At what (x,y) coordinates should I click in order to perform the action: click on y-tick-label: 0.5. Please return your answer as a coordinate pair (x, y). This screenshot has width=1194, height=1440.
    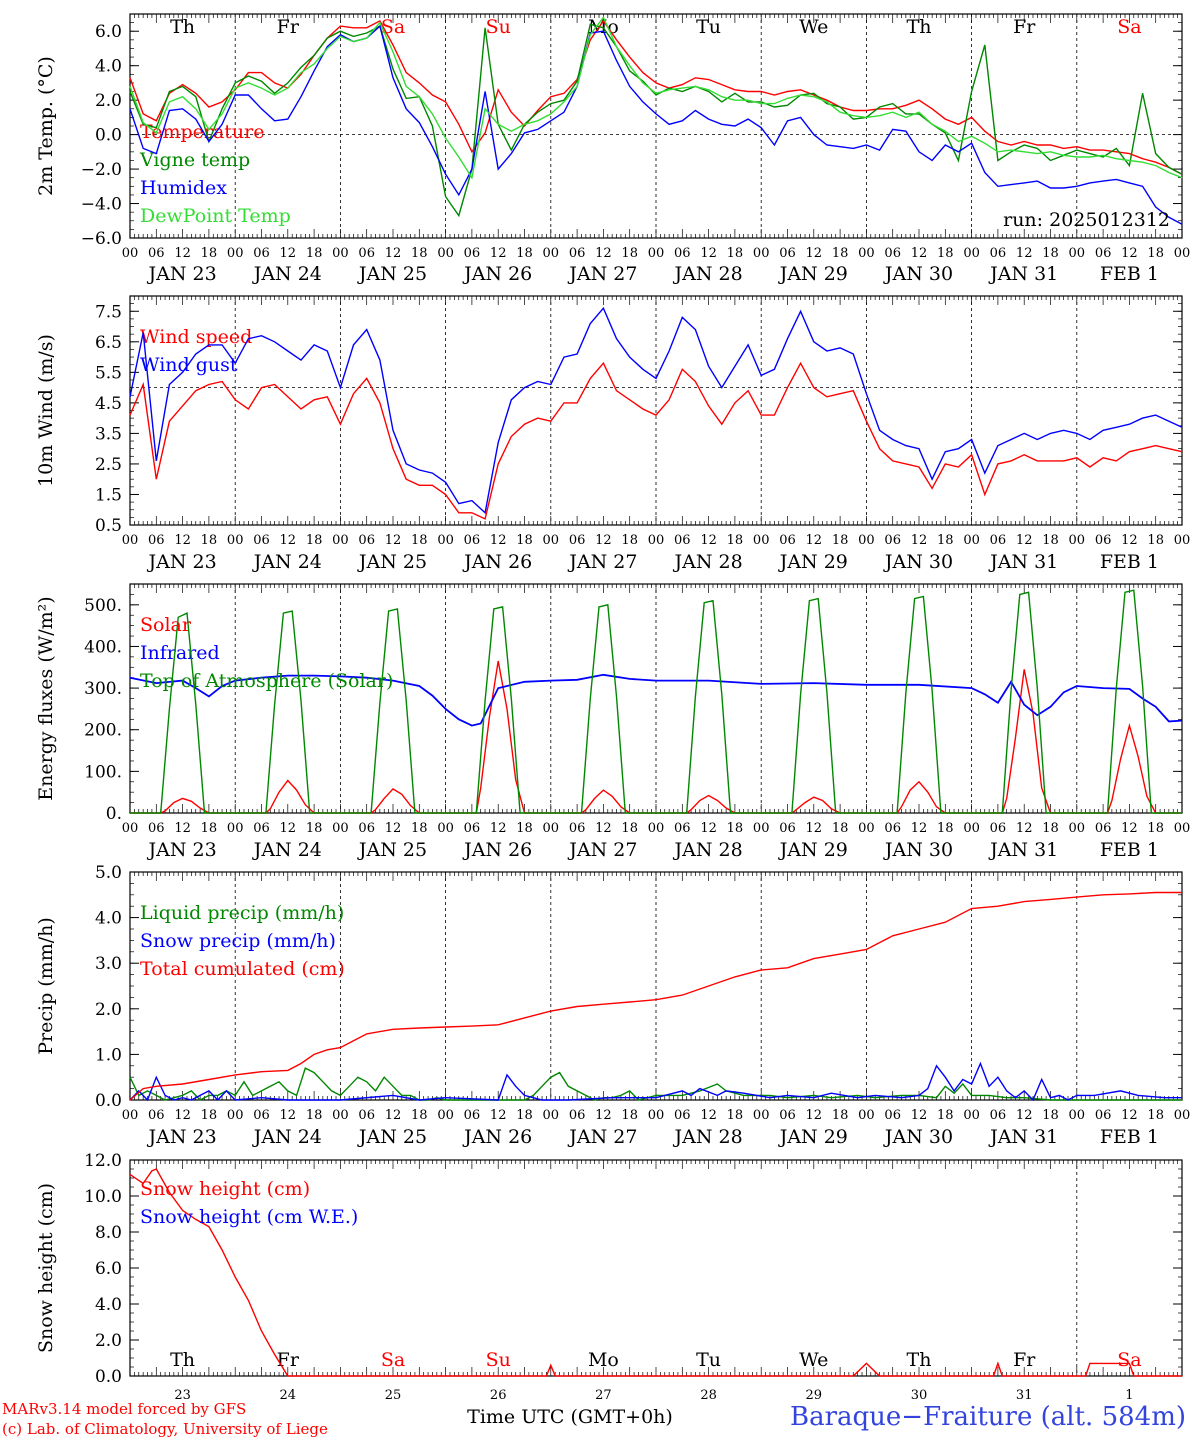
    Looking at the image, I should click on (108, 526).